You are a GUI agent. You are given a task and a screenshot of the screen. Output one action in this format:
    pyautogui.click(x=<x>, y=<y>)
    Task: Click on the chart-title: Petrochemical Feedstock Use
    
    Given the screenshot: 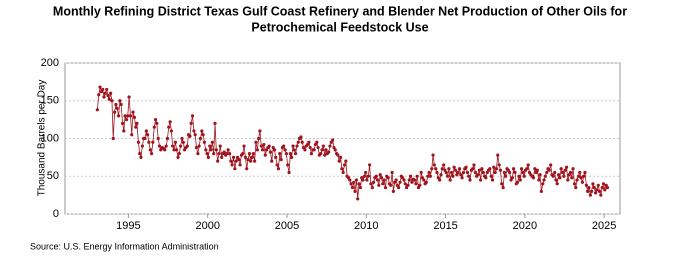 What is the action you would take?
    pyautogui.click(x=339, y=27)
    